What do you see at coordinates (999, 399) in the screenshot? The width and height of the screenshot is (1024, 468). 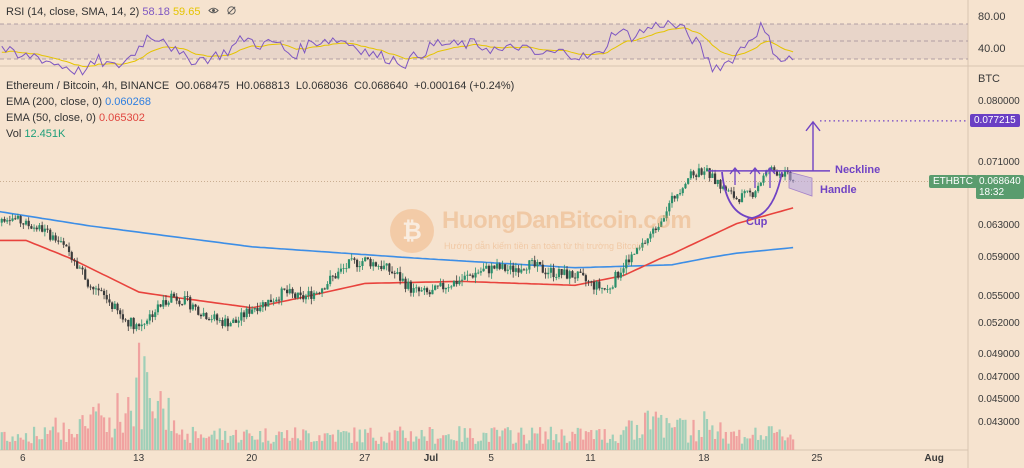 I see `price-tick-label: 0.045000` at bounding box center [999, 399].